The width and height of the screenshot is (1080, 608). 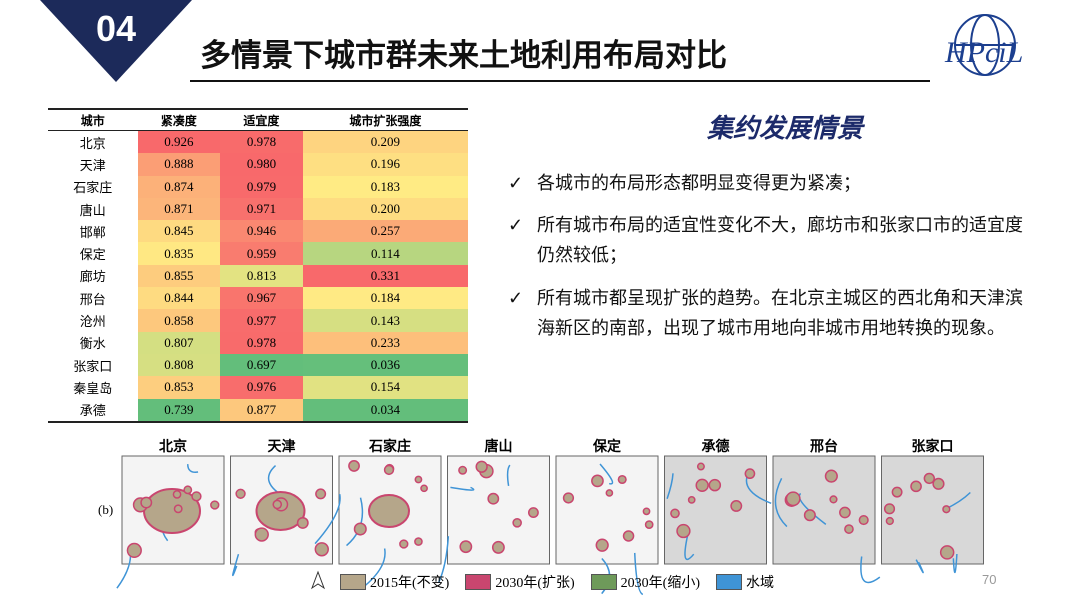 What do you see at coordinates (410, 583) in the screenshot?
I see `legend-label: 2015年(不变)` at bounding box center [410, 583].